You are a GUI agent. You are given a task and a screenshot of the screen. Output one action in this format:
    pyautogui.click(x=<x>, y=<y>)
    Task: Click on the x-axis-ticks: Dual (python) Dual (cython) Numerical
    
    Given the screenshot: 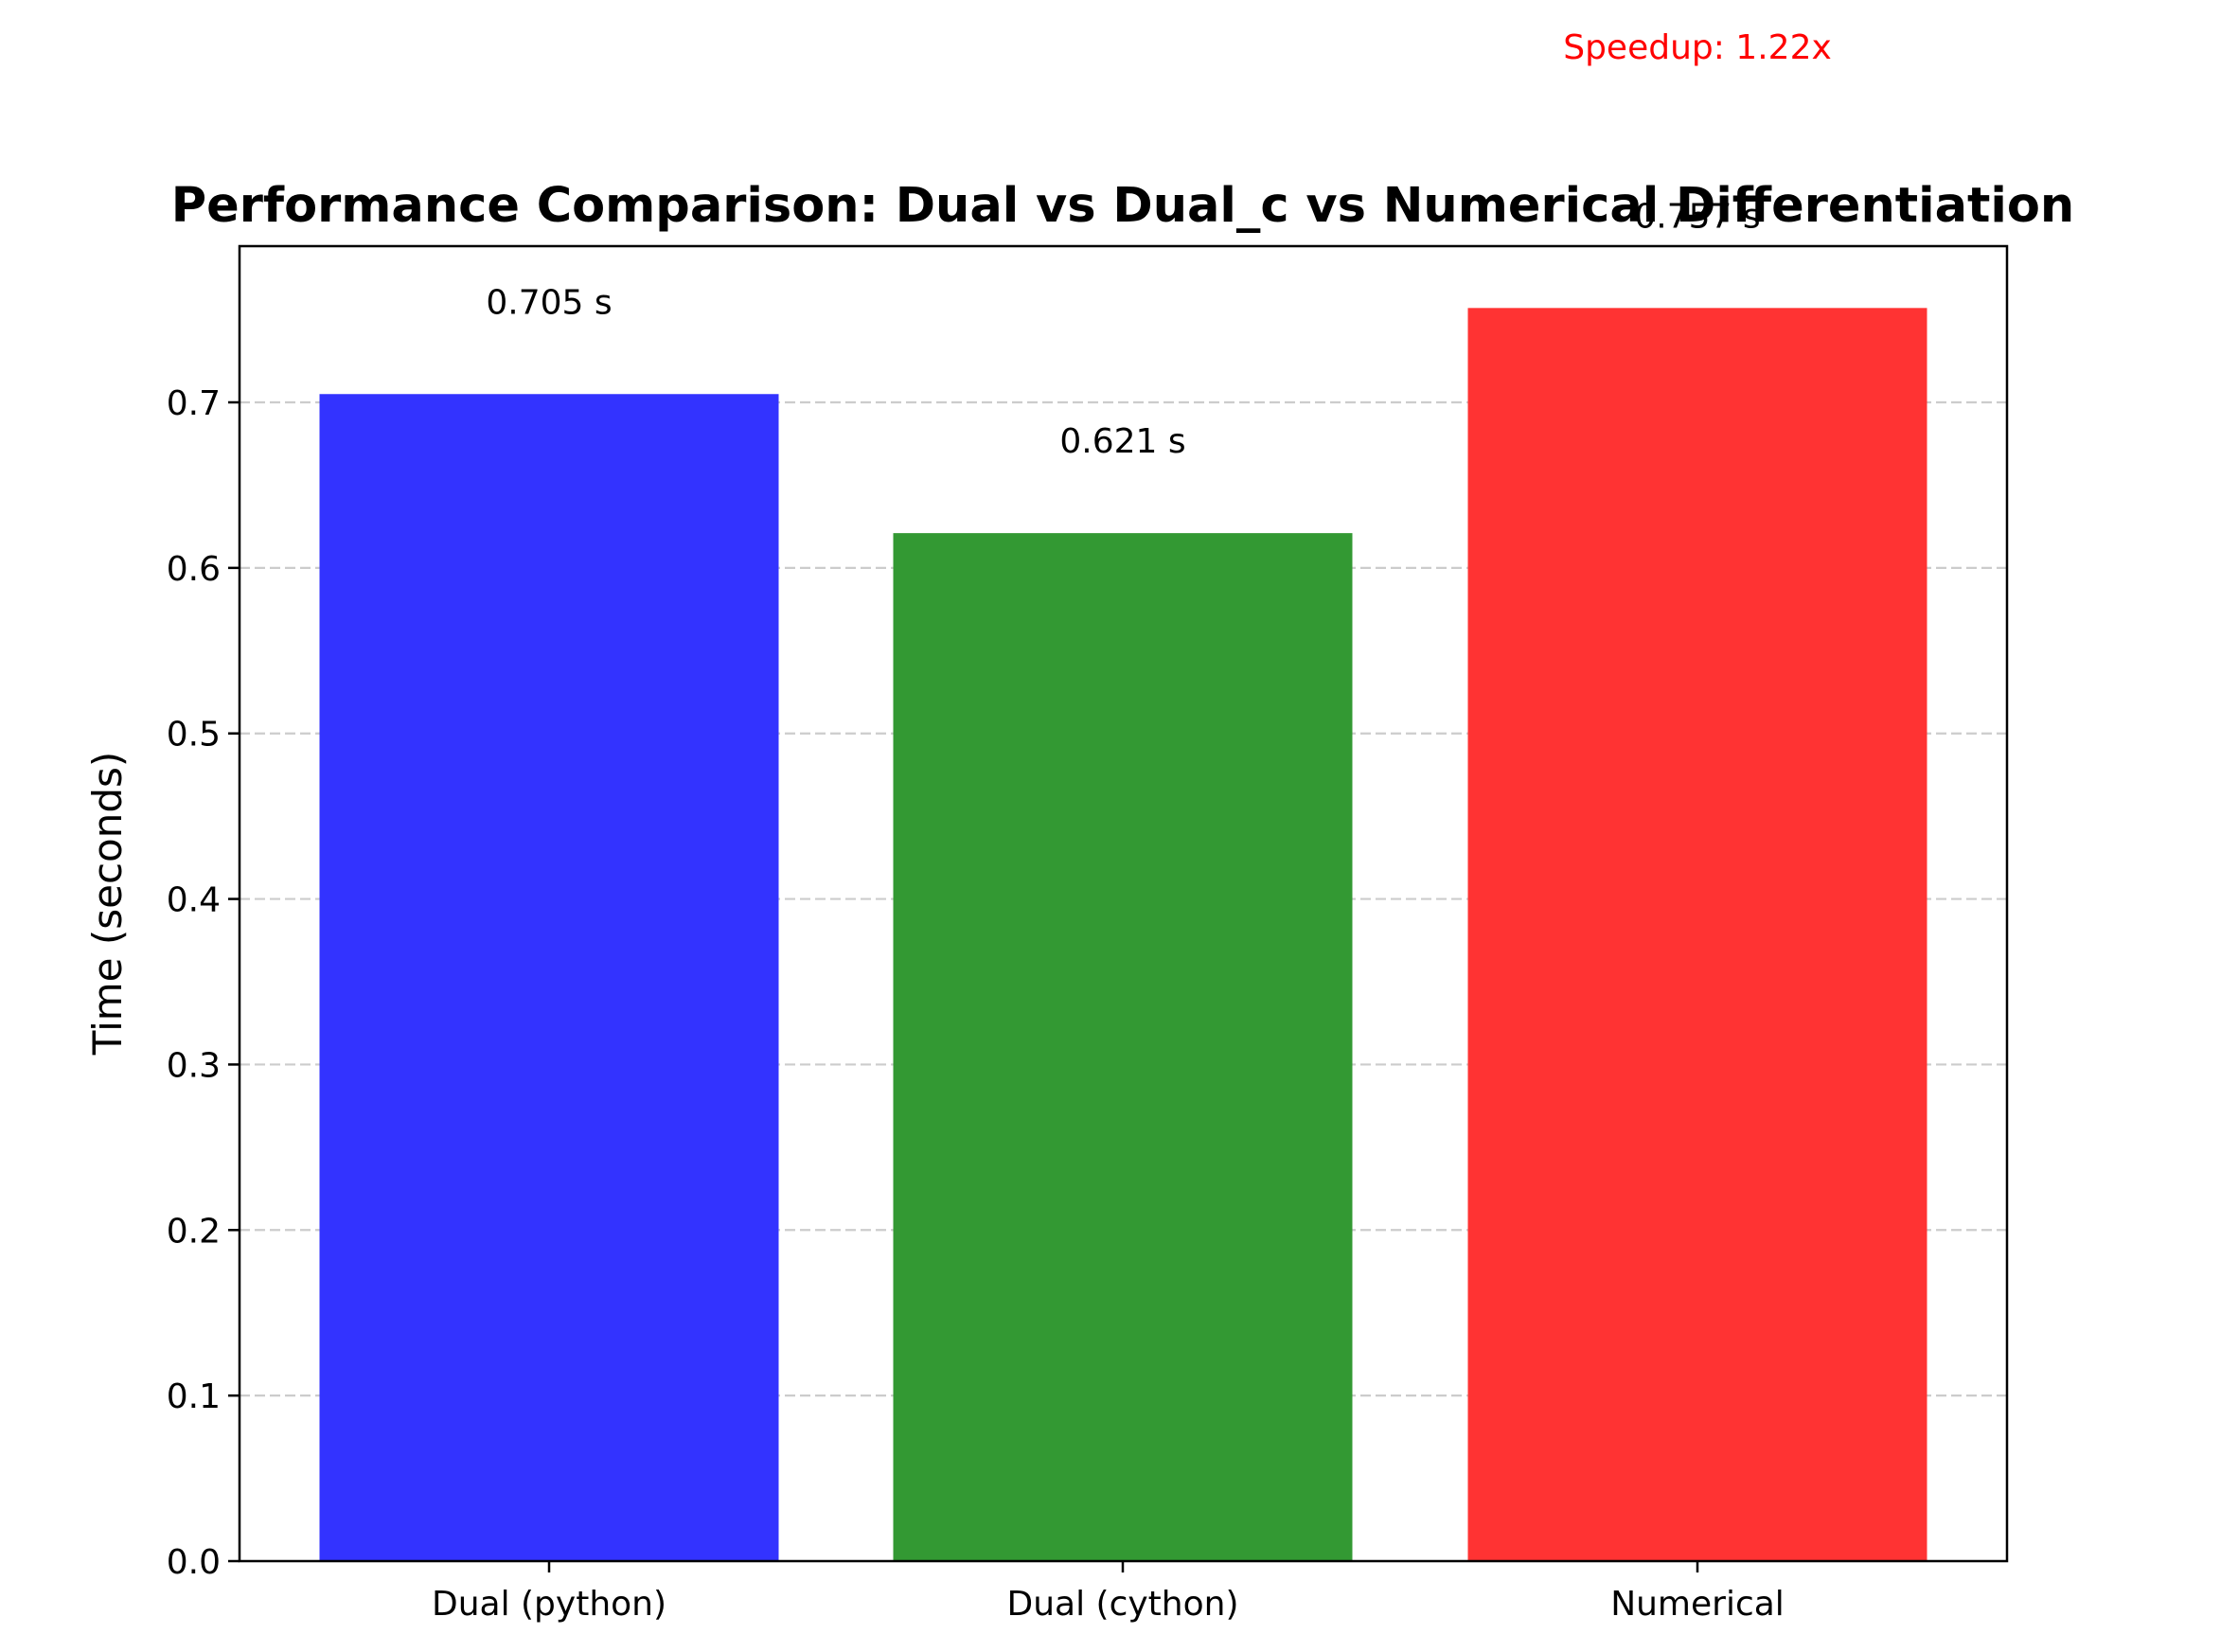 What is the action you would take?
    pyautogui.click(x=1108, y=1592)
    